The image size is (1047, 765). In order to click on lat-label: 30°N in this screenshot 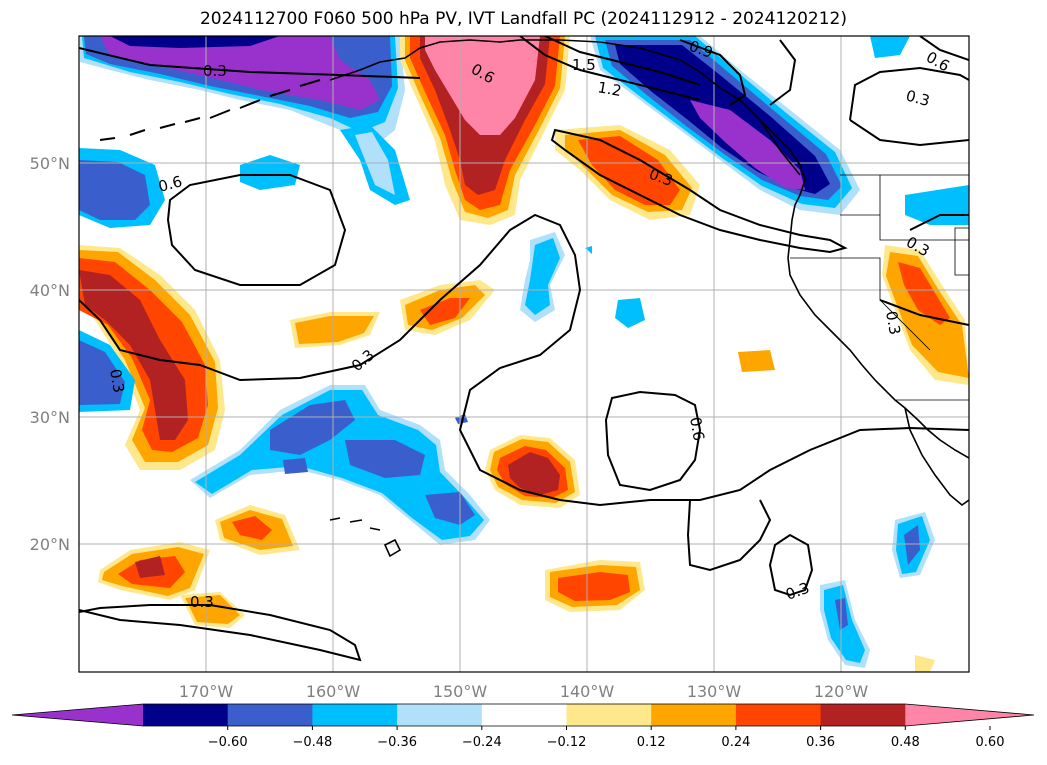, I will do `click(50, 417)`.